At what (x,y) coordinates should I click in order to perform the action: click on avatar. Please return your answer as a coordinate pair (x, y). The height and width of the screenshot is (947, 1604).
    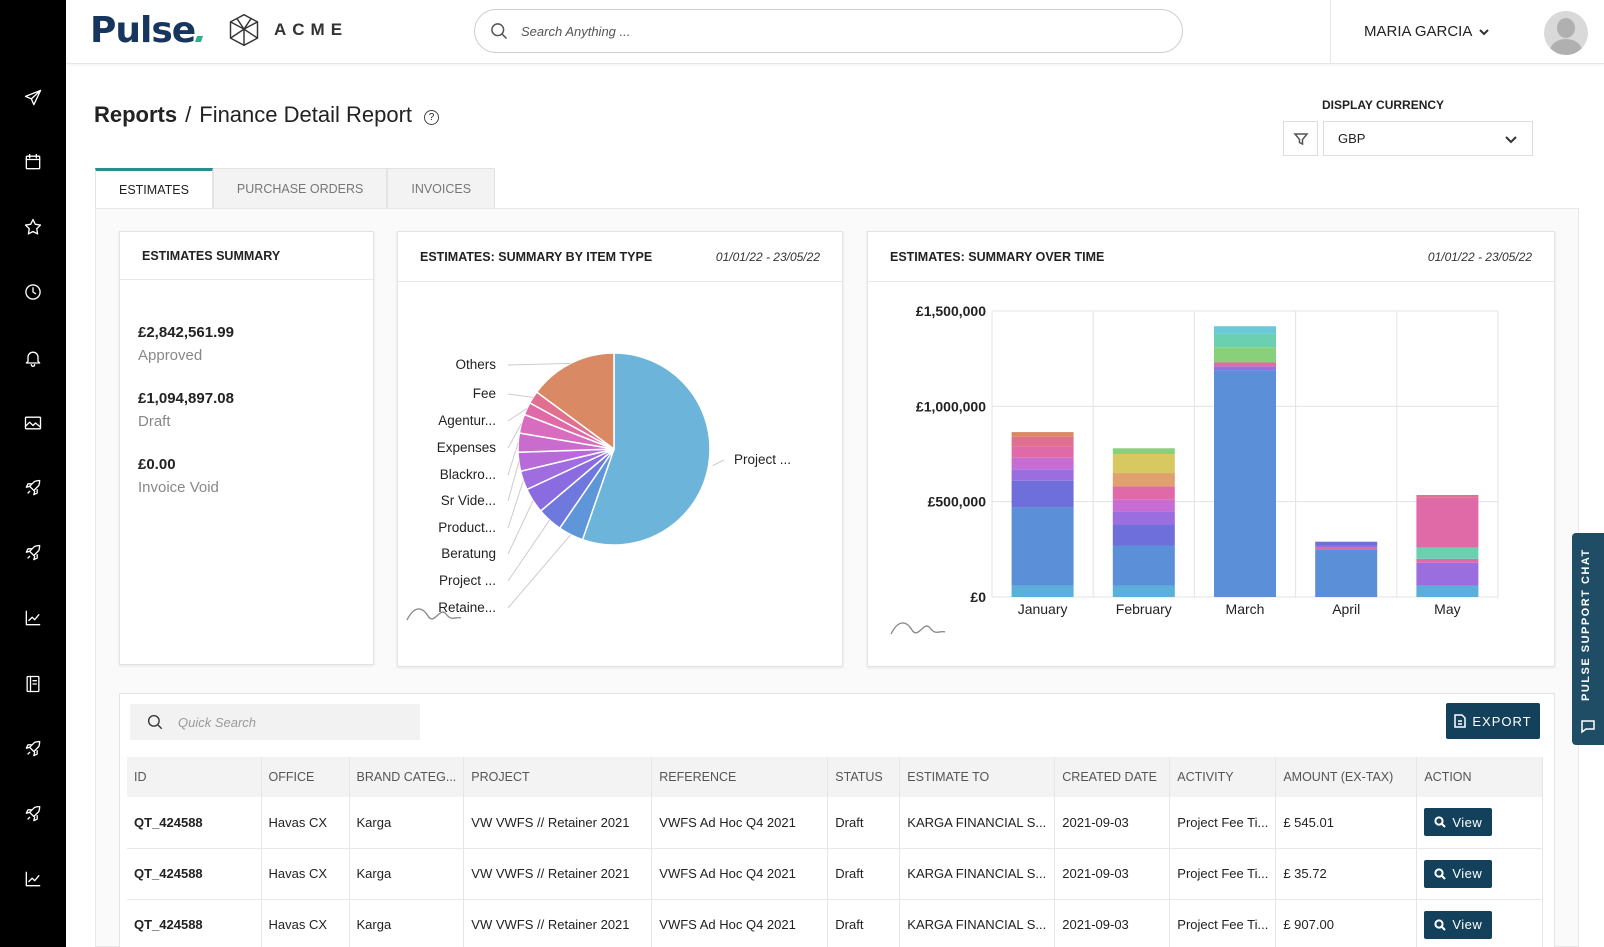
    Looking at the image, I should click on (1566, 33).